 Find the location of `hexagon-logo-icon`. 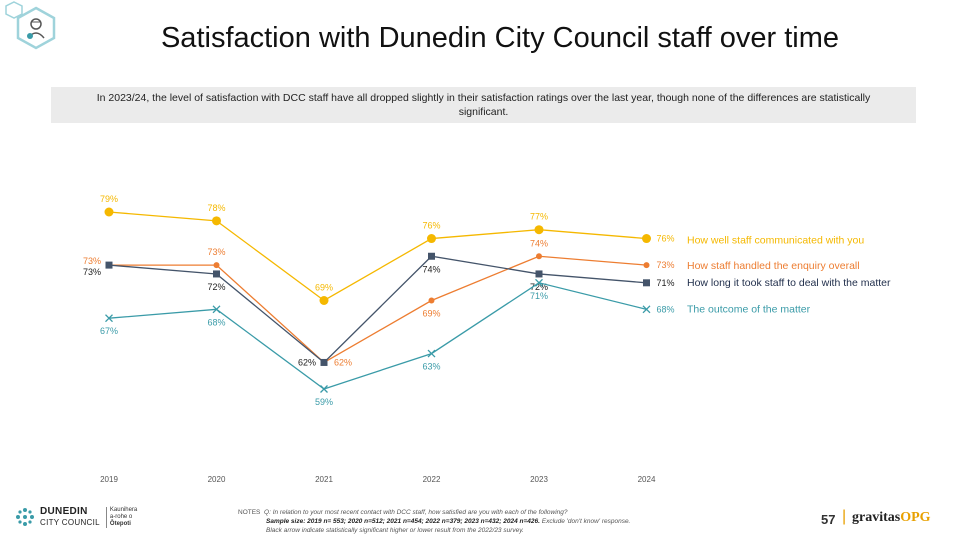

hexagon-logo-icon is located at coordinates (30, 25).